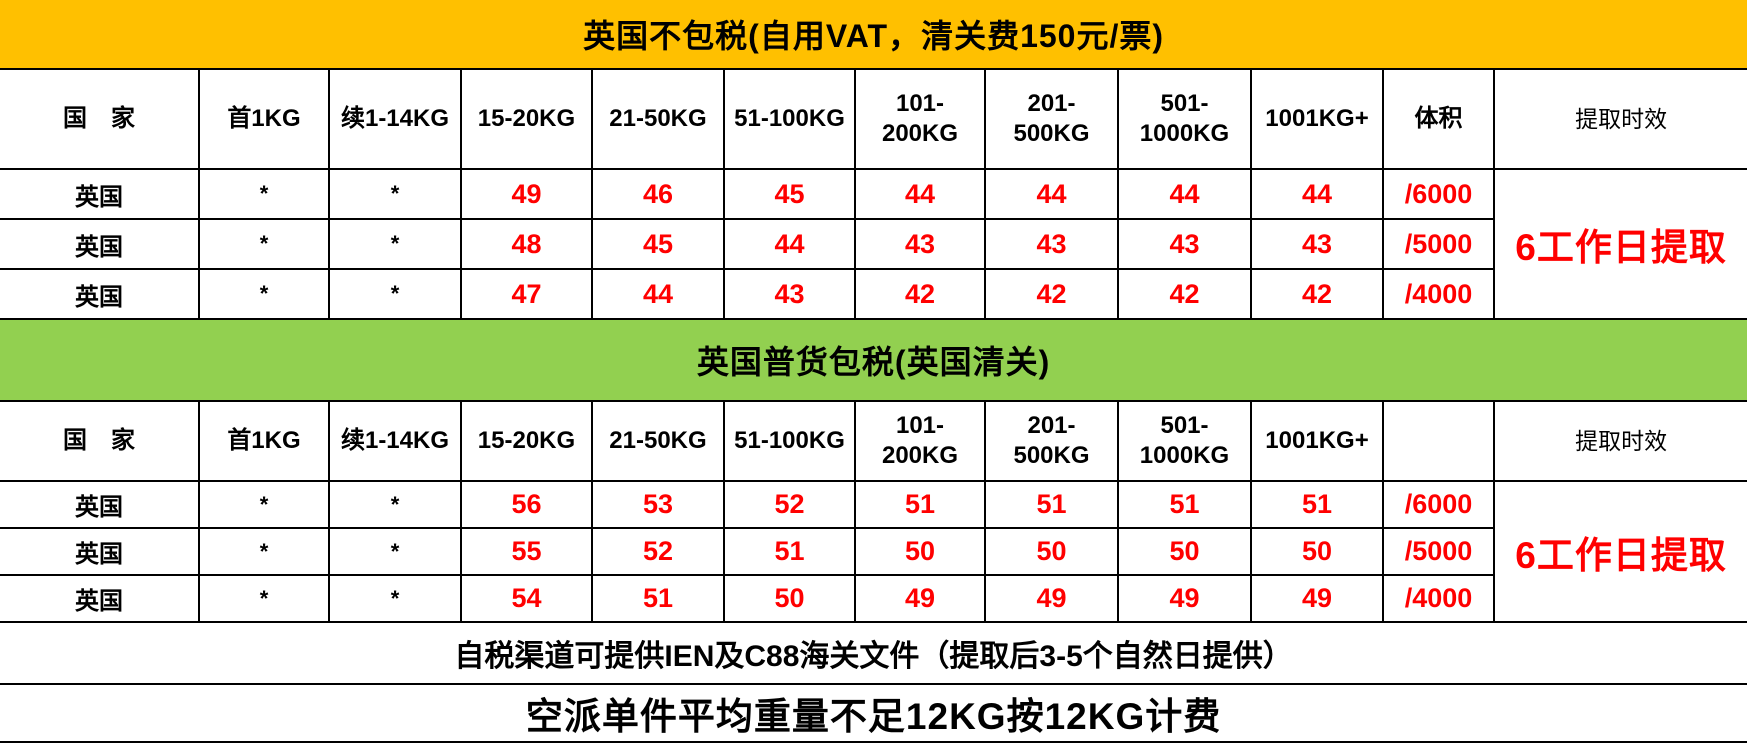 This screenshot has width=1747, height=750. I want to click on header-volume: 体积, so click(1438, 119).